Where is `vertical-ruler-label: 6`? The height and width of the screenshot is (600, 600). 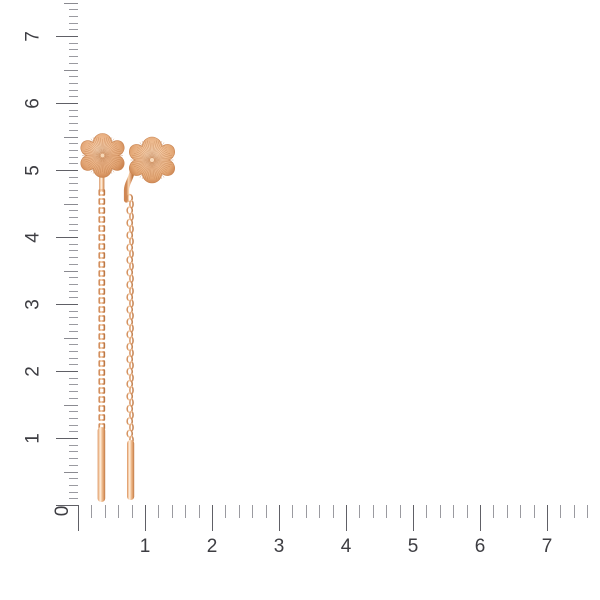
vertical-ruler-label: 6 is located at coordinates (33, 103).